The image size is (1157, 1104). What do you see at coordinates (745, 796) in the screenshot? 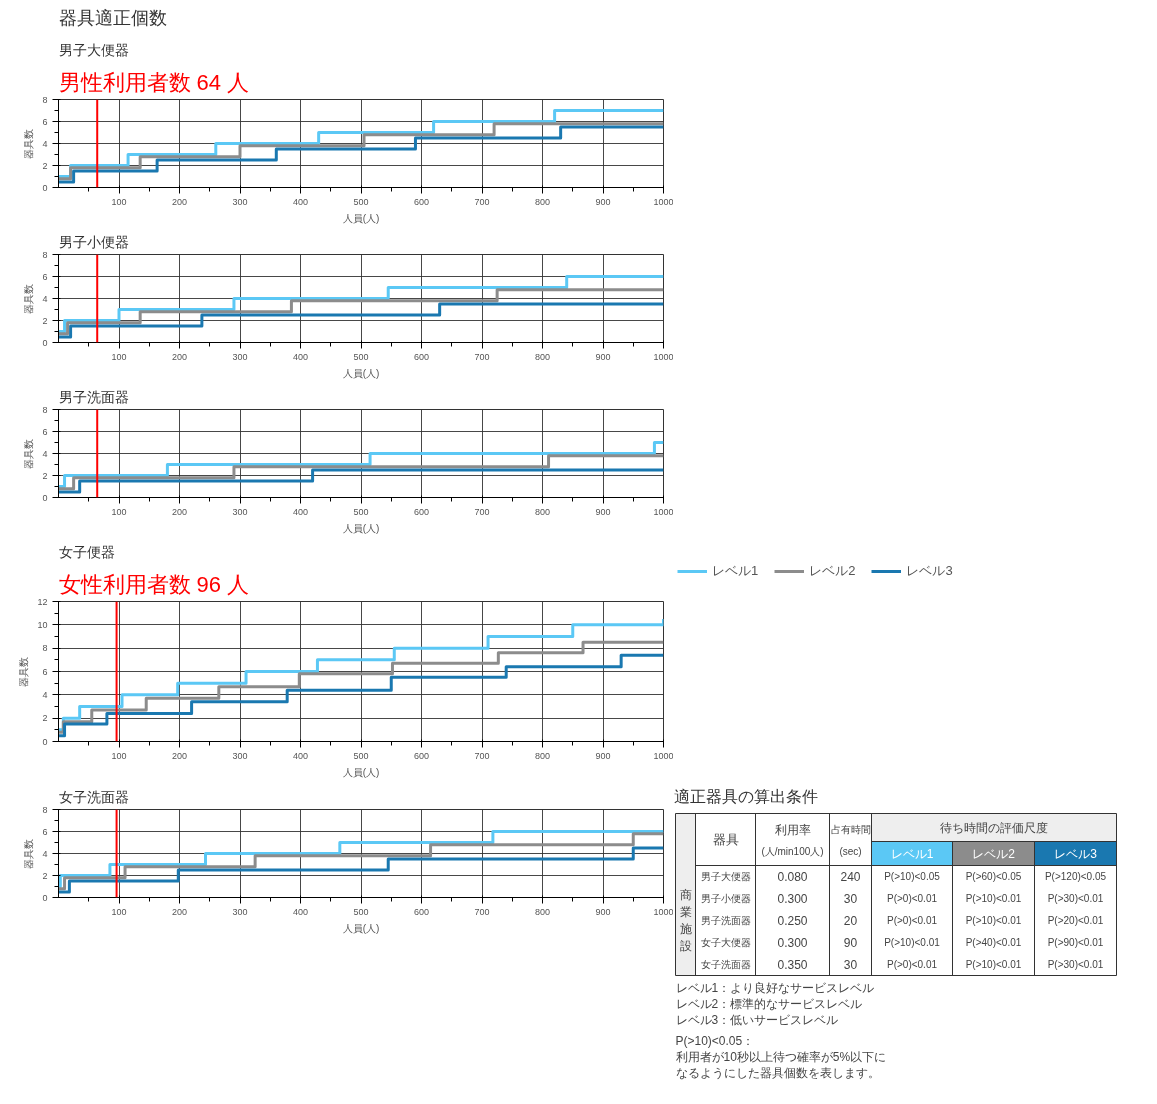
I see `text: 適正器具の算出条件` at bounding box center [745, 796].